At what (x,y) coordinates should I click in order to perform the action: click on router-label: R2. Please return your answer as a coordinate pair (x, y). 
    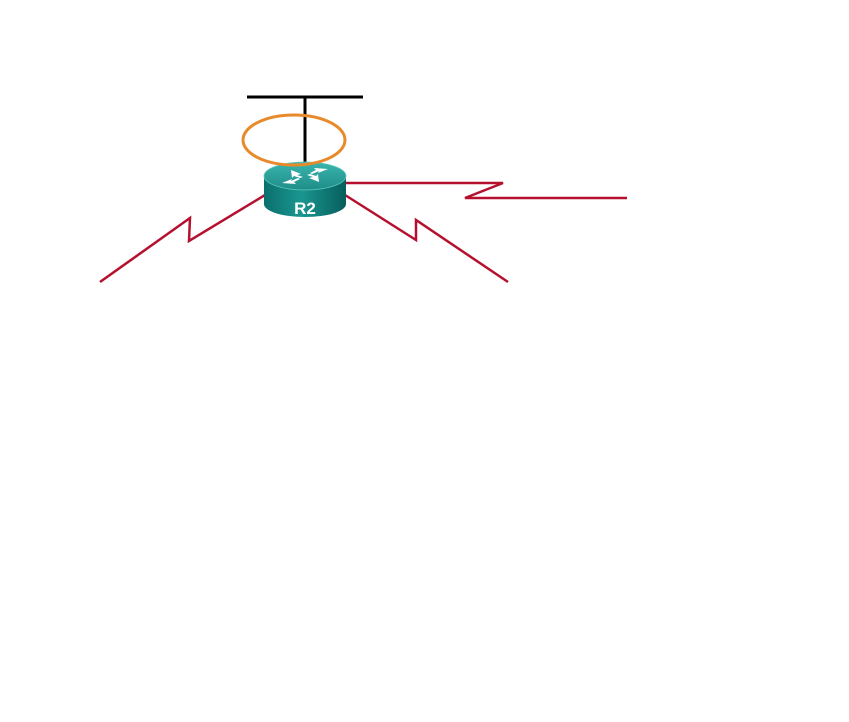
    Looking at the image, I should click on (305, 208).